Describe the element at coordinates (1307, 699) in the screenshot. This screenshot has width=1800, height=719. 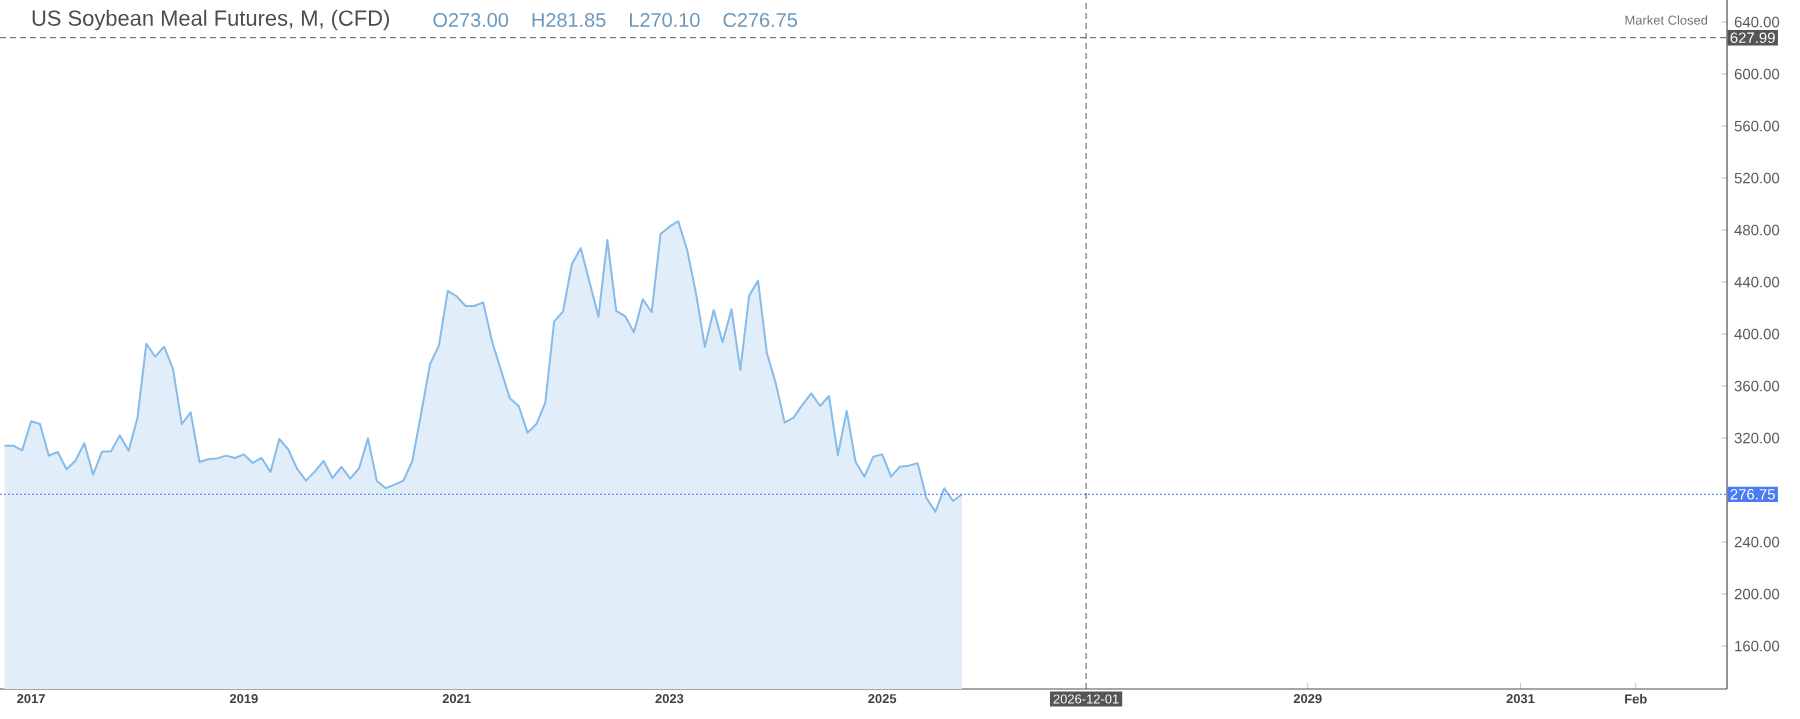
I see `x-tick-label: 2029` at that location.